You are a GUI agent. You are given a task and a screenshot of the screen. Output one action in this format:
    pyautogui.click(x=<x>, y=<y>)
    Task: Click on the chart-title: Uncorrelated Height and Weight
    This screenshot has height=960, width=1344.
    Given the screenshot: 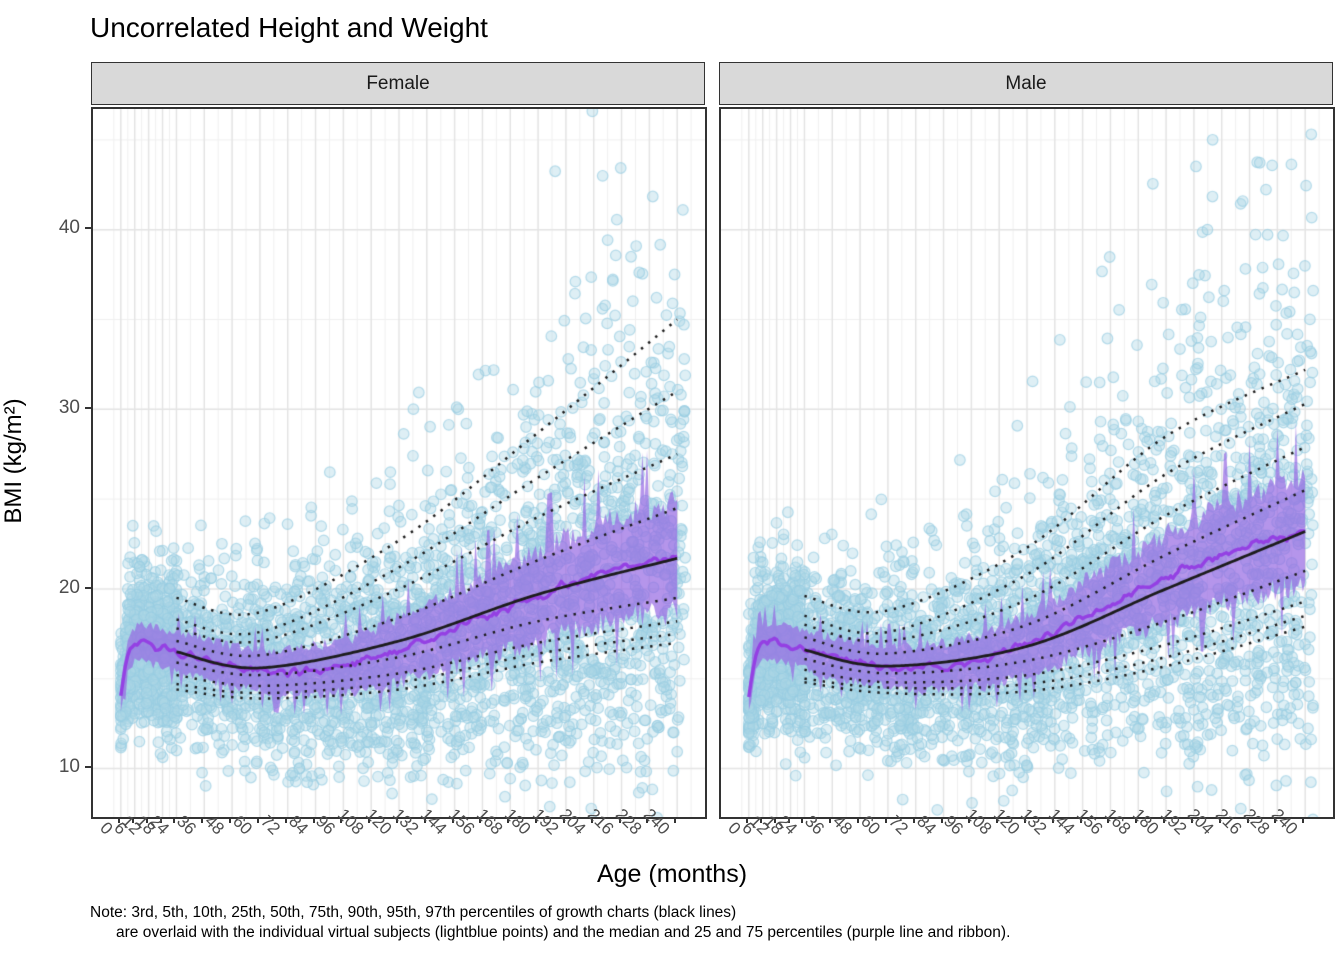 What is the action you would take?
    pyautogui.click(x=289, y=27)
    